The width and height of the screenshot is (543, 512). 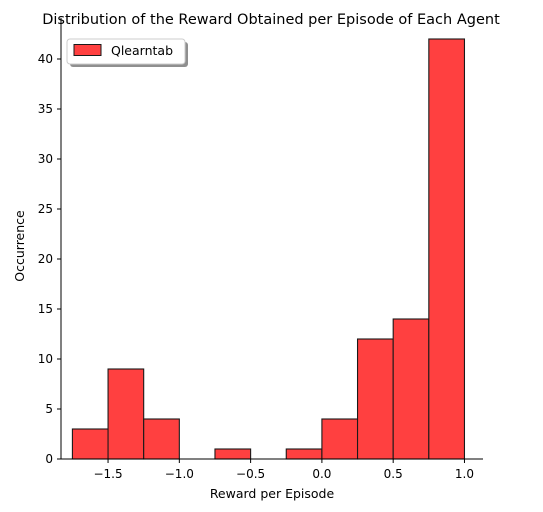 I want to click on y-tick-label: 25, so click(x=45, y=209).